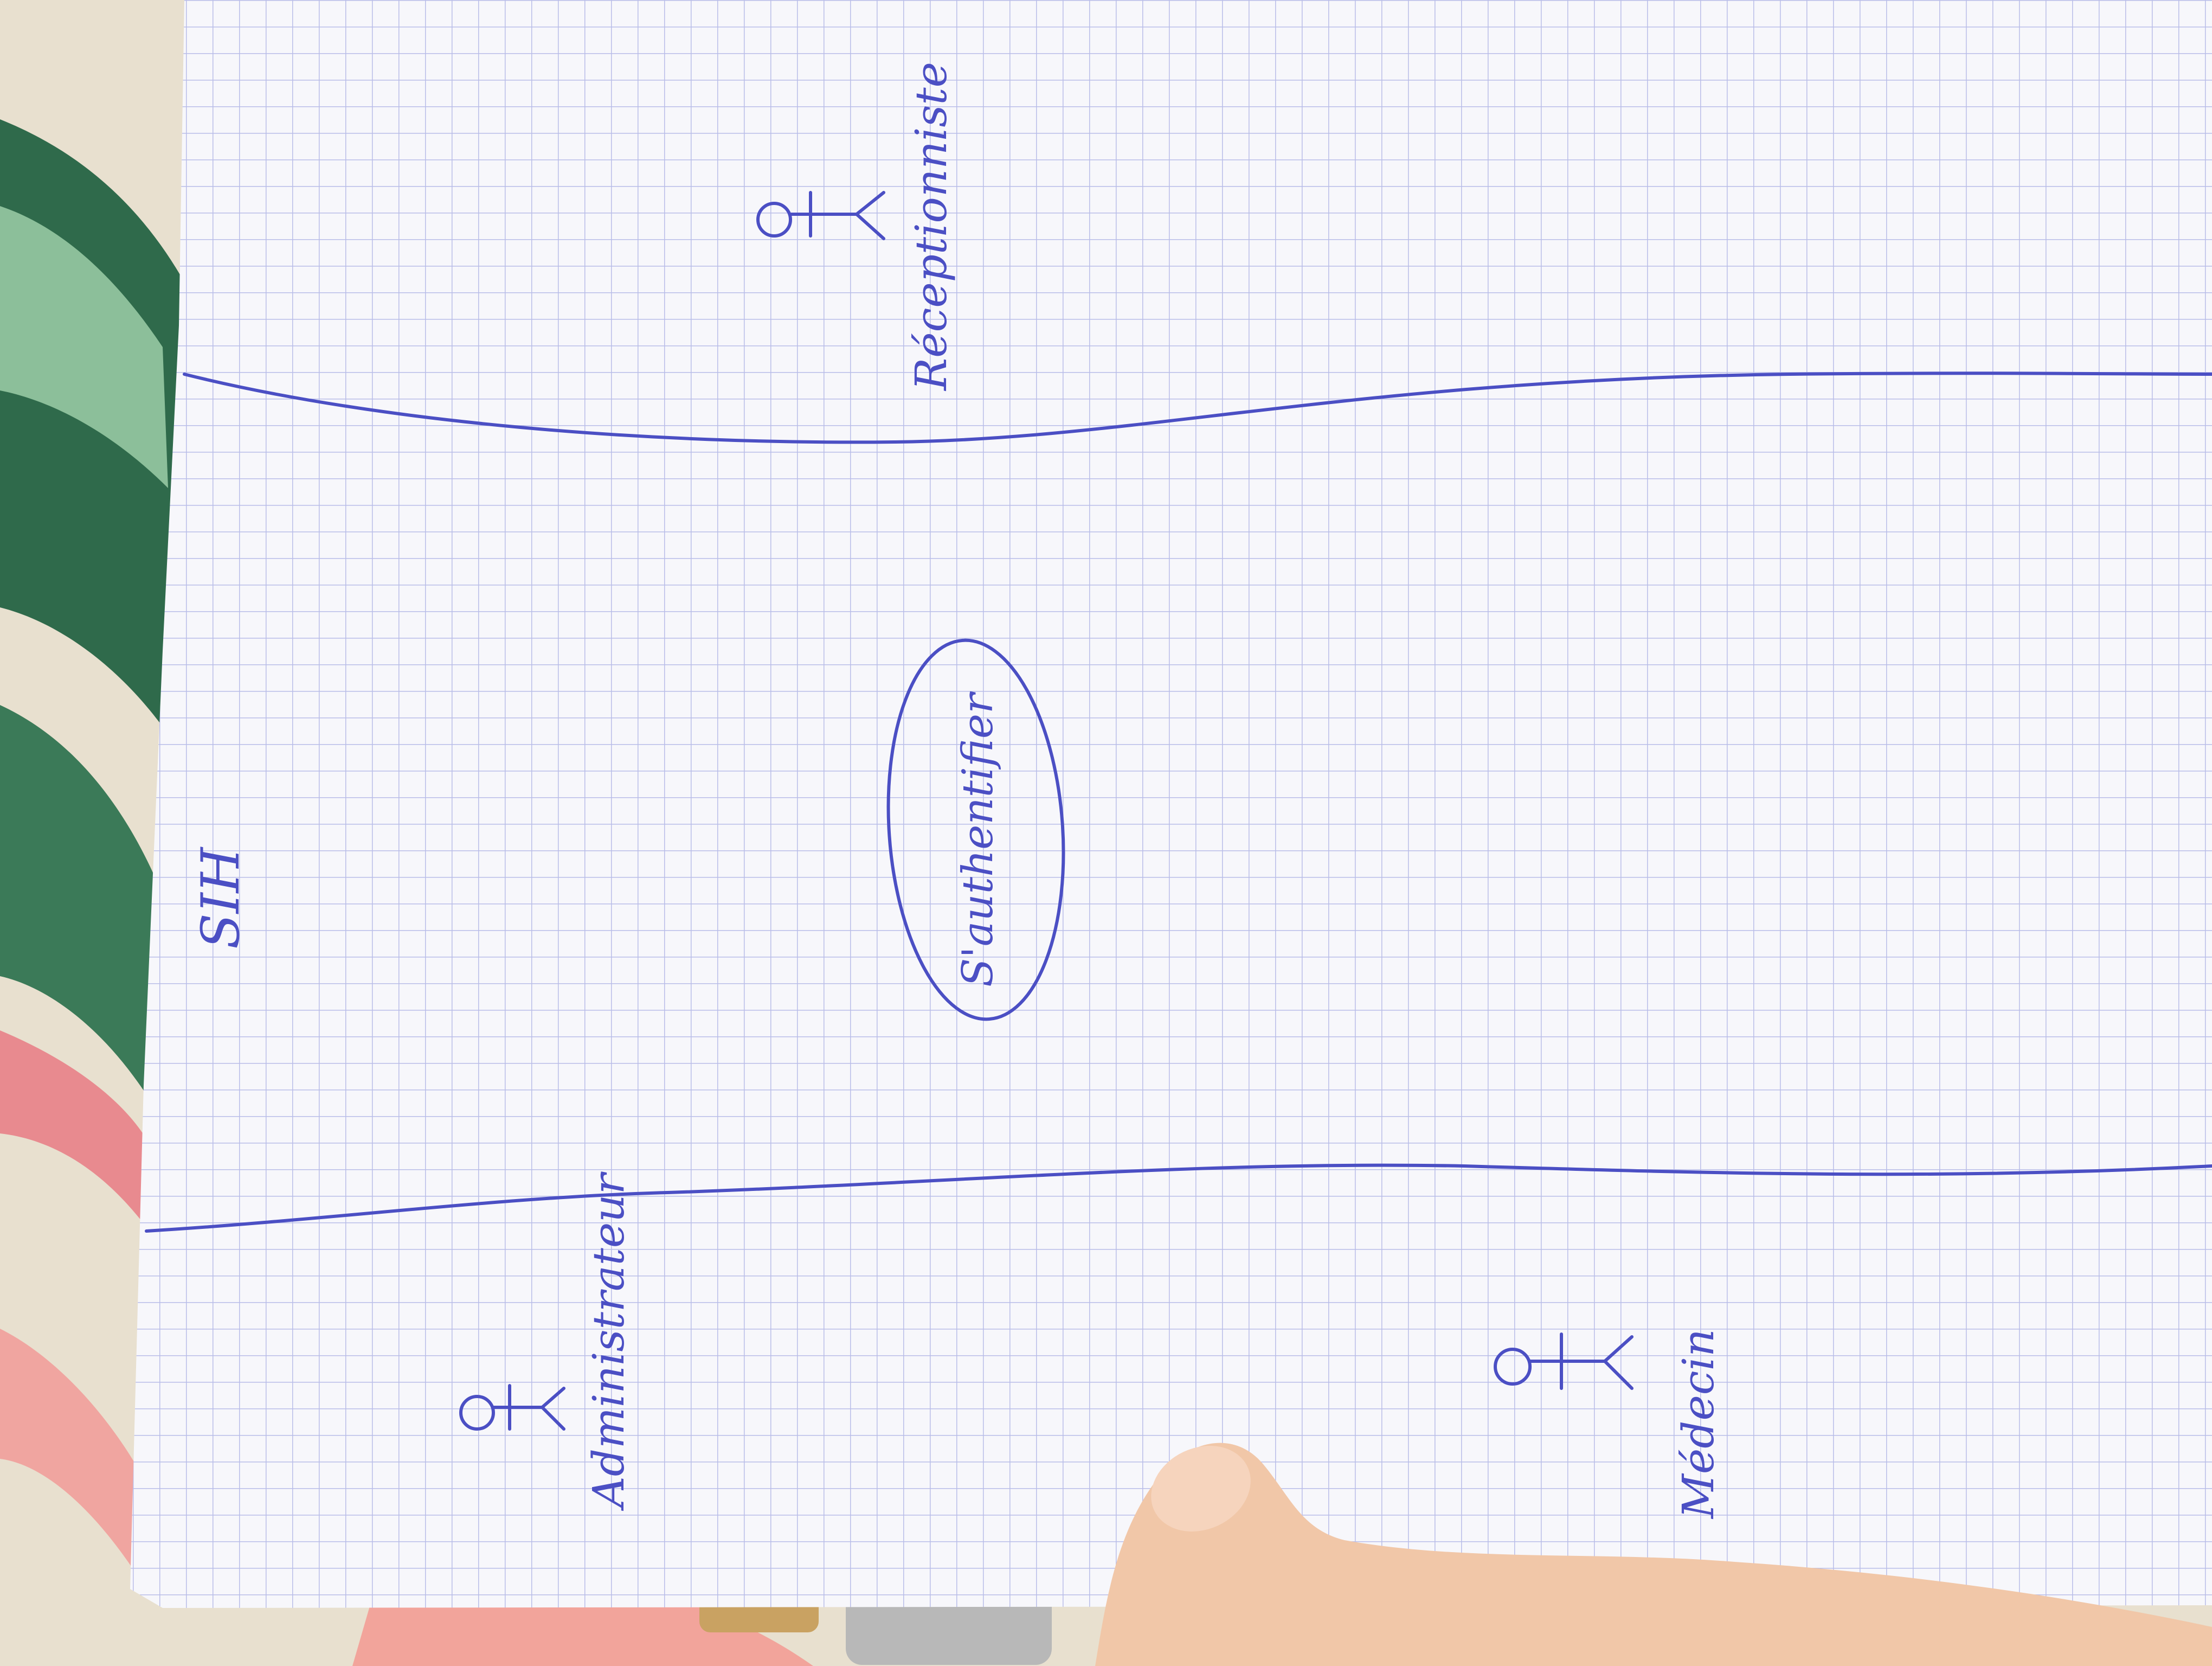 The width and height of the screenshot is (2212, 1666). I want to click on system-title-text: SIH, so click(220, 897).